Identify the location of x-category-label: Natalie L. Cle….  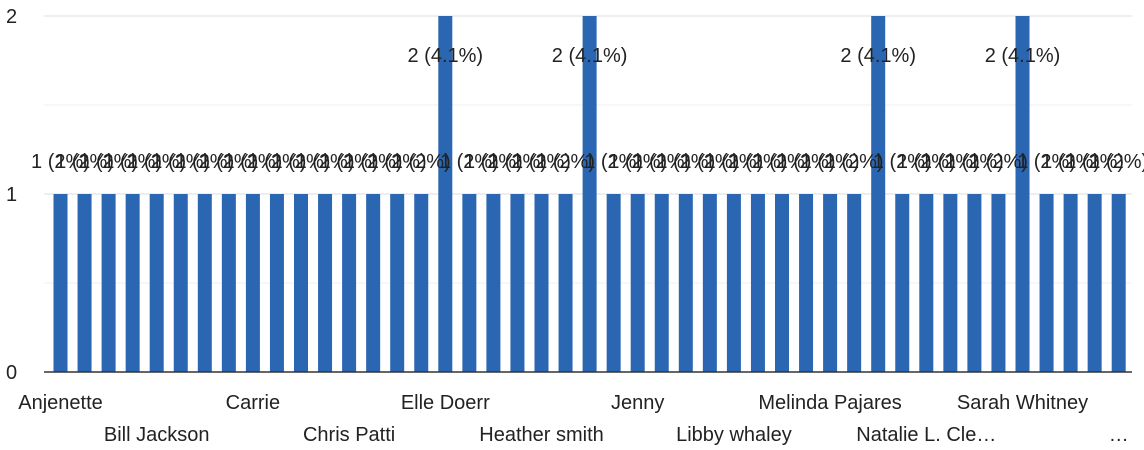
(926, 435).